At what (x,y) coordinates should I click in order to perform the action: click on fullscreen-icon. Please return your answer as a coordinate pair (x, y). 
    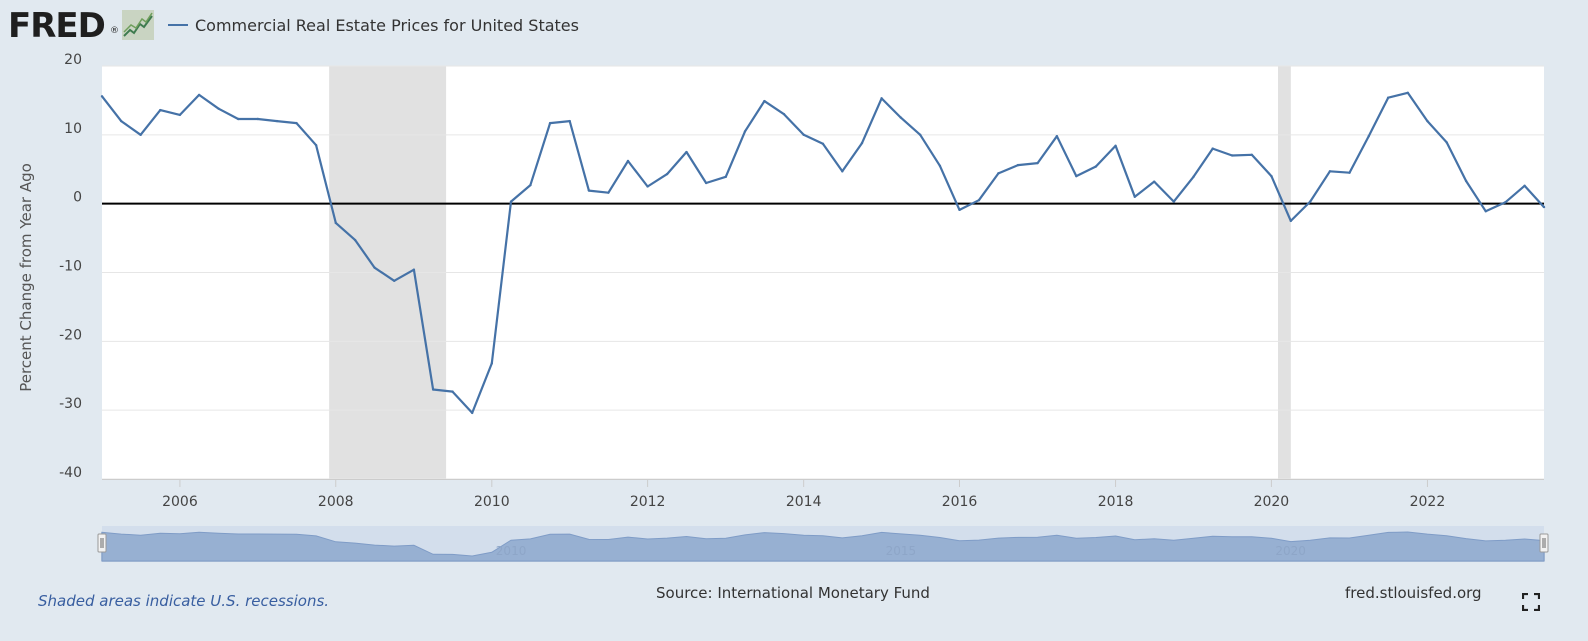
    Looking at the image, I should click on (1531, 602).